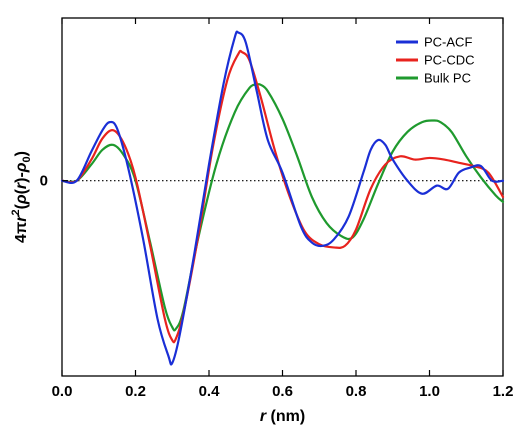  Describe the element at coordinates (44, 181) in the screenshot. I see `y-tick-label: 0` at that location.